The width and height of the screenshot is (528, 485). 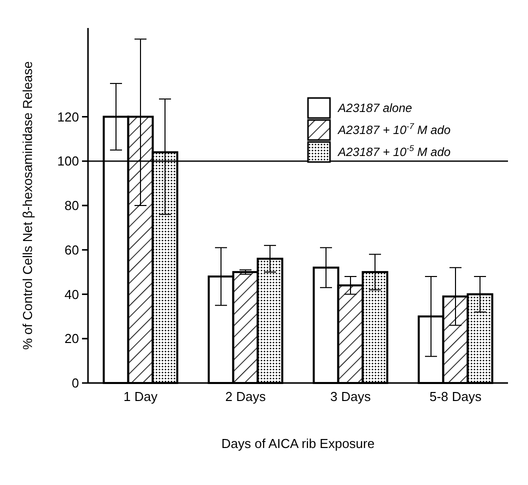 I want to click on legend-label: A23187 alone, so click(x=374, y=108).